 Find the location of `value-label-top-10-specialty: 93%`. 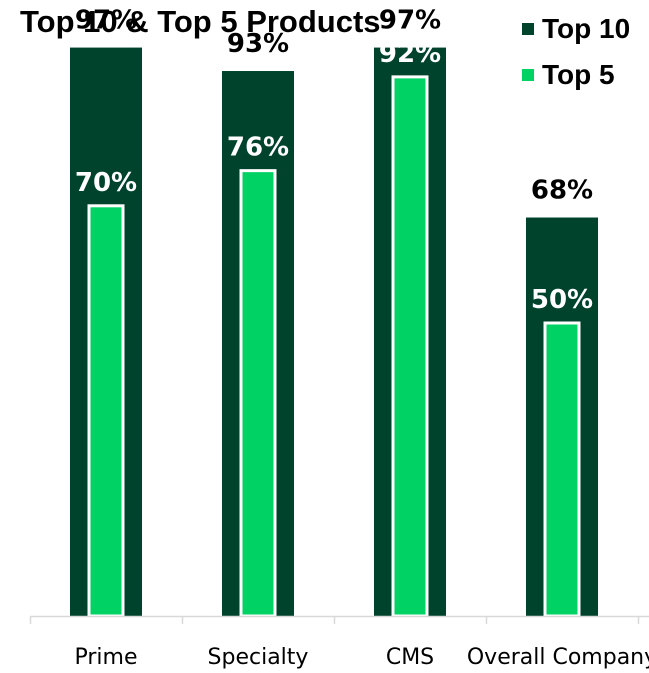

value-label-top-10-specialty: 93% is located at coordinates (258, 44).